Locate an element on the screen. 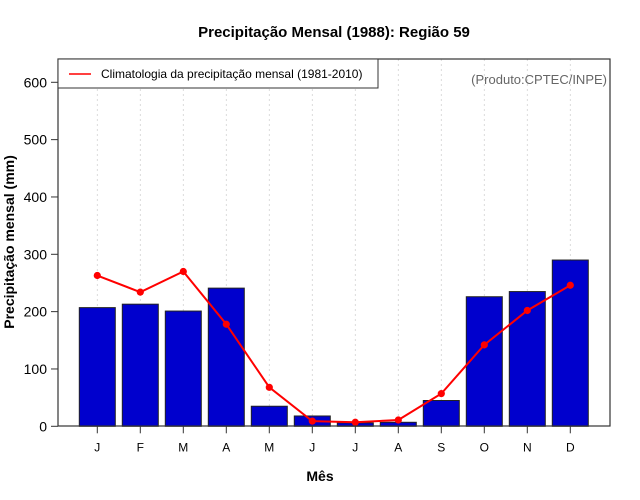 Image resolution: width=640 pixels, height=500 pixels. x-tick-label: O is located at coordinates (484, 447).